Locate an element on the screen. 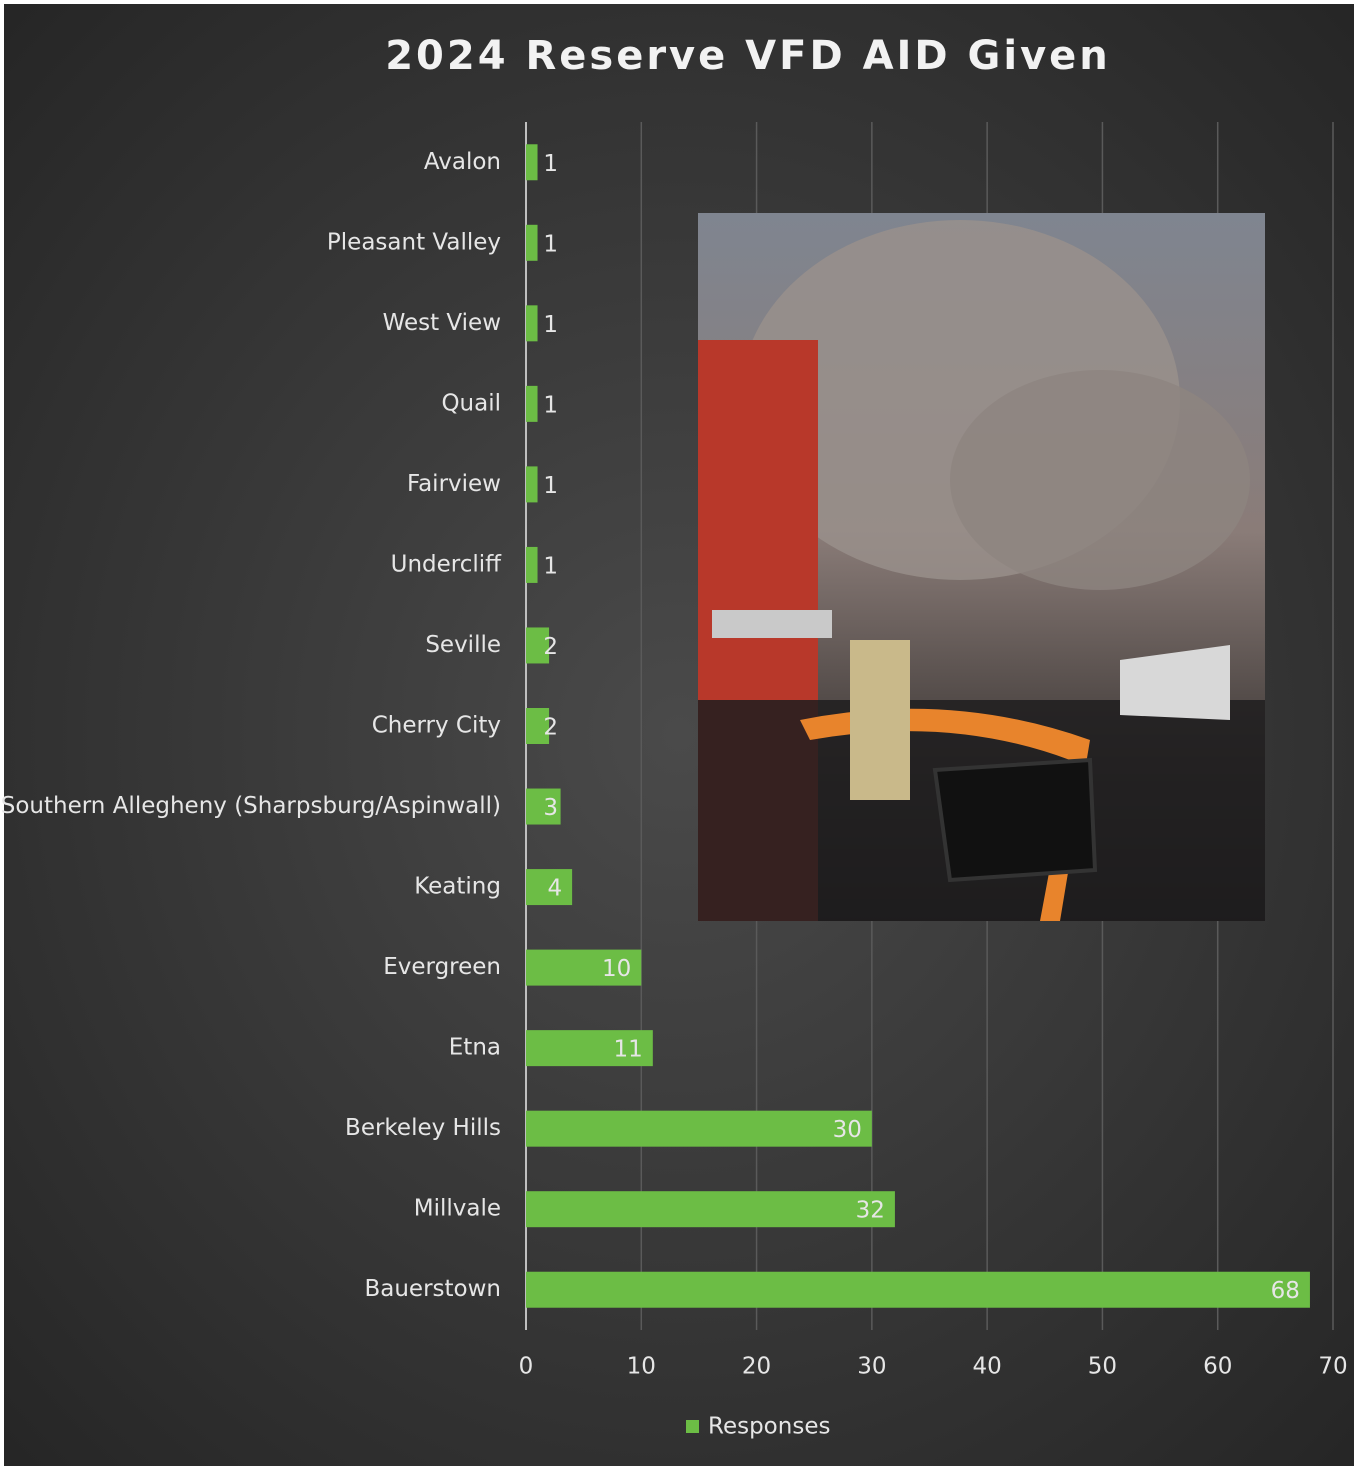 This screenshot has width=1362, height=1468. data-label: 4 is located at coordinates (554, 889).